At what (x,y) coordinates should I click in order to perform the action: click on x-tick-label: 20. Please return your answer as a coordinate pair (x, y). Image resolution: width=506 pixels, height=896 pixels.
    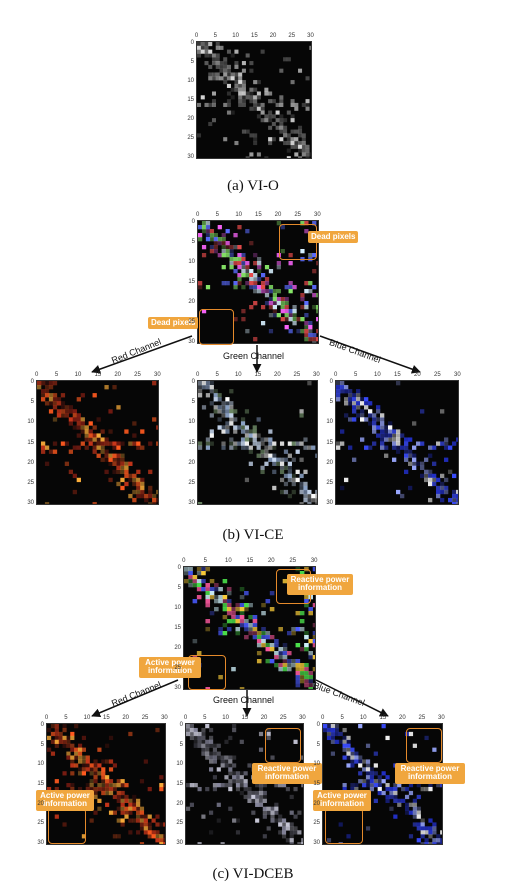
    Looking at the image, I should click on (278, 215).